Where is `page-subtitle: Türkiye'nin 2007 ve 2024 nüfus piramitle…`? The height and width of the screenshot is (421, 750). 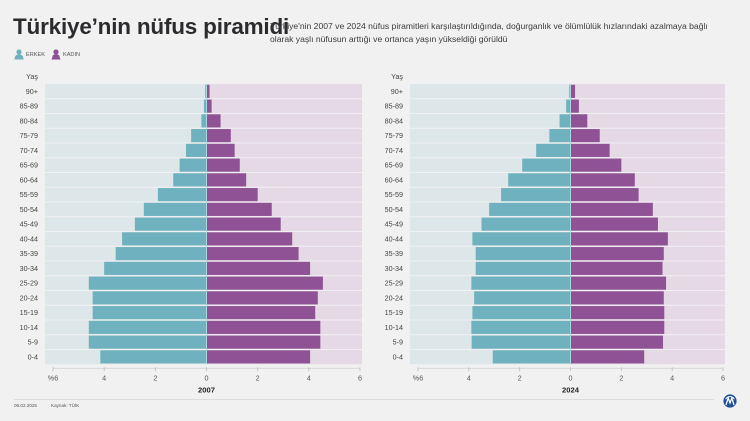
page-subtitle: Türkiye'nin 2007 ve 2024 nüfus piramitle… is located at coordinates (489, 32).